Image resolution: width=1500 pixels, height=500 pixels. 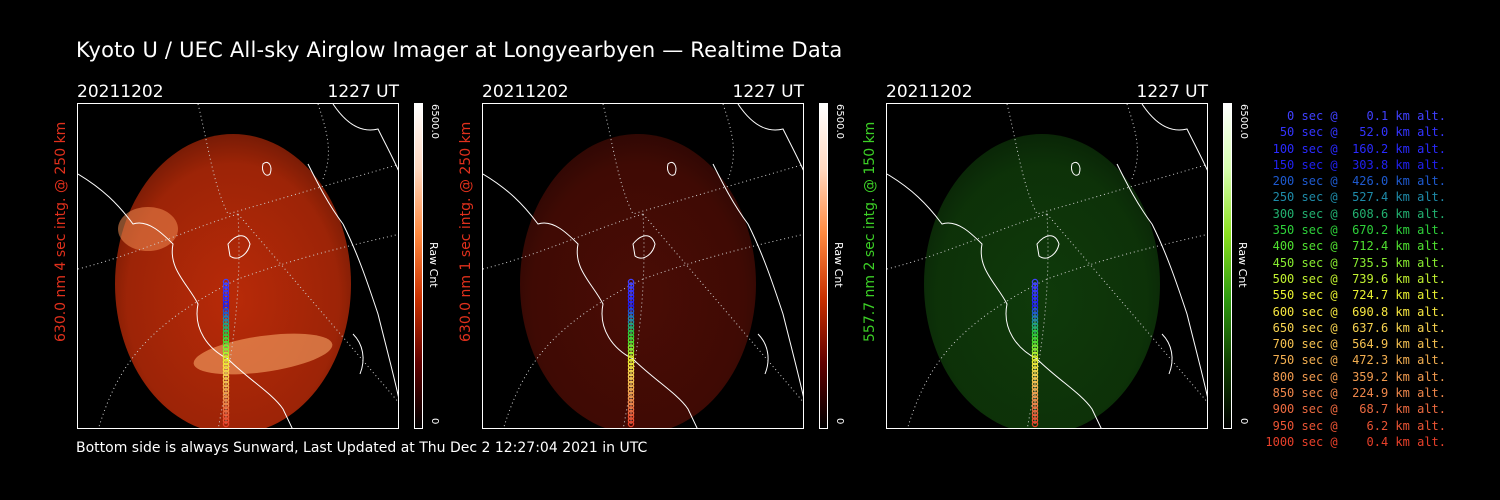 What do you see at coordinates (870, 231) in the screenshot?
I see `panel-ylabel: 557.7 nm 2 sec intg. @ 150 km` at bounding box center [870, 231].